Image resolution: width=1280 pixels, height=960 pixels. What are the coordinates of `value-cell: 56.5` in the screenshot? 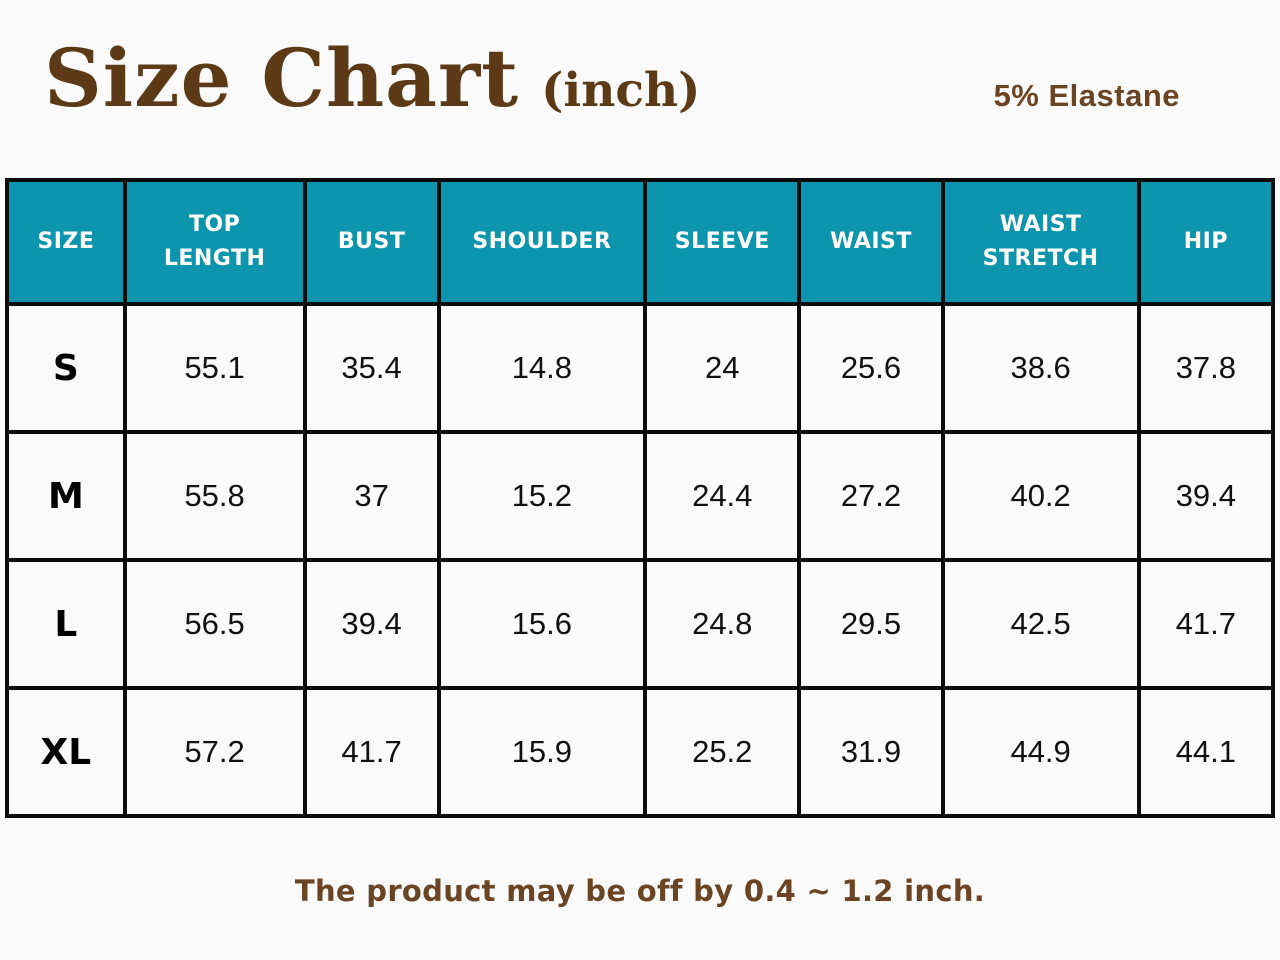 It's located at (214, 624).